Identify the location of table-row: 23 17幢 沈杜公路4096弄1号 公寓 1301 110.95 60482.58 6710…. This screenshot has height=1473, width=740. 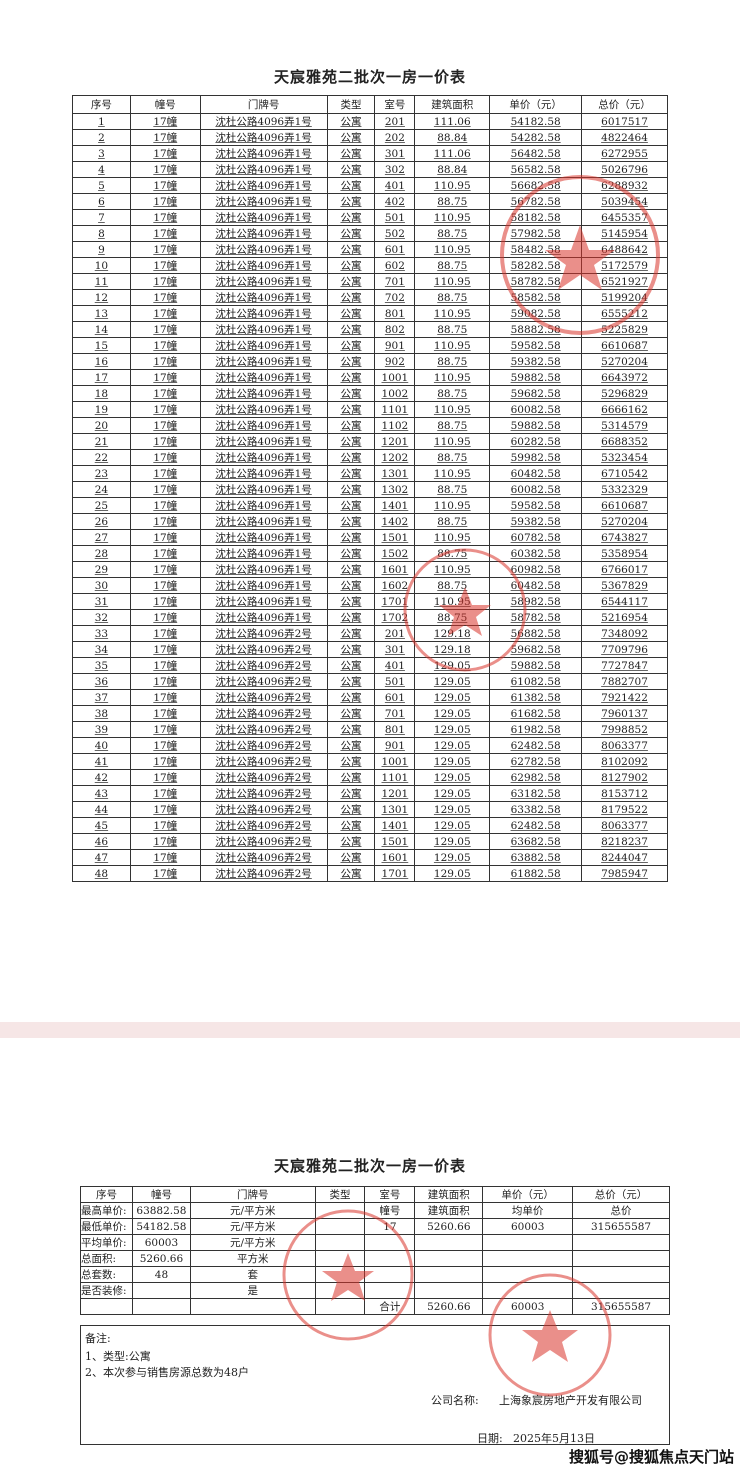
(370, 473).